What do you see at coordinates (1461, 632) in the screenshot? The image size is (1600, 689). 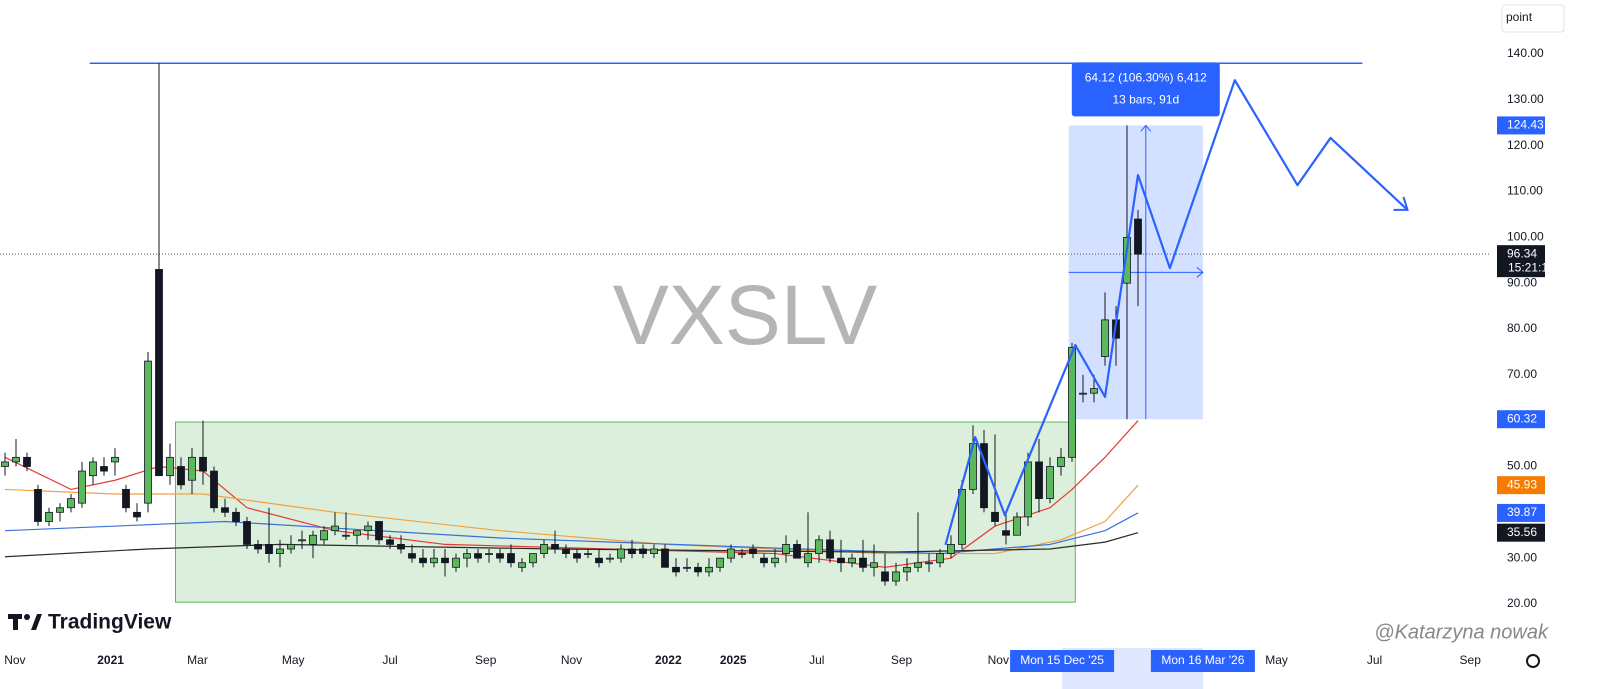 I see `author-watermark: @Katarzyna nowak` at bounding box center [1461, 632].